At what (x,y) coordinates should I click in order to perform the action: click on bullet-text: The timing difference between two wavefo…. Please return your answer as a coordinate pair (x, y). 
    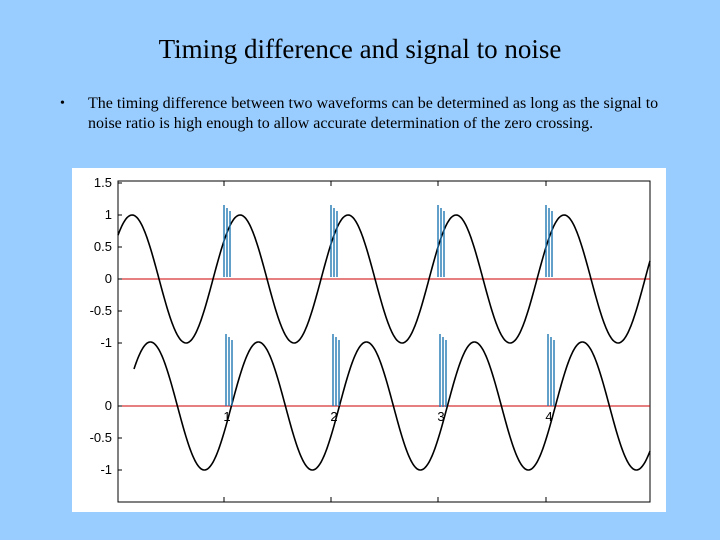
    Looking at the image, I should click on (373, 113).